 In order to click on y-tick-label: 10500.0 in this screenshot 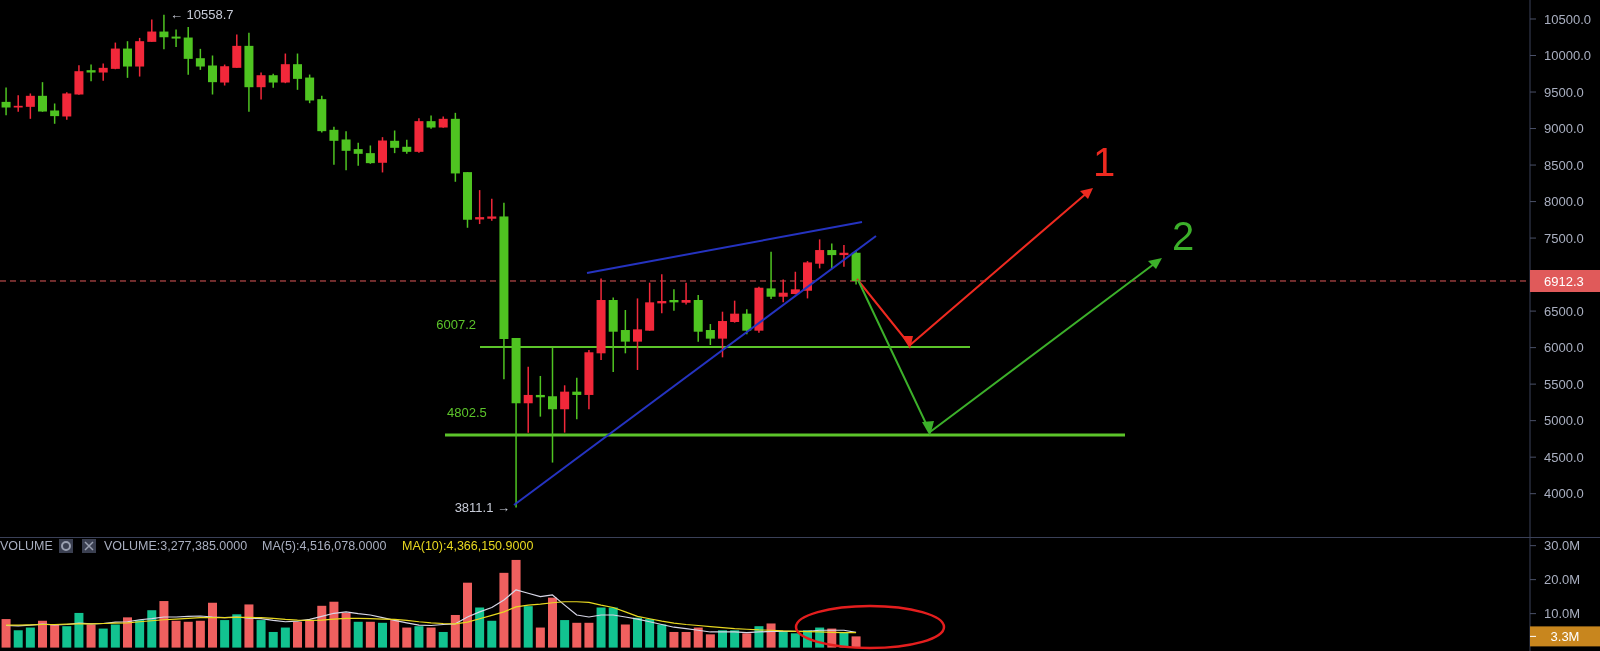, I will do `click(1567, 19)`.